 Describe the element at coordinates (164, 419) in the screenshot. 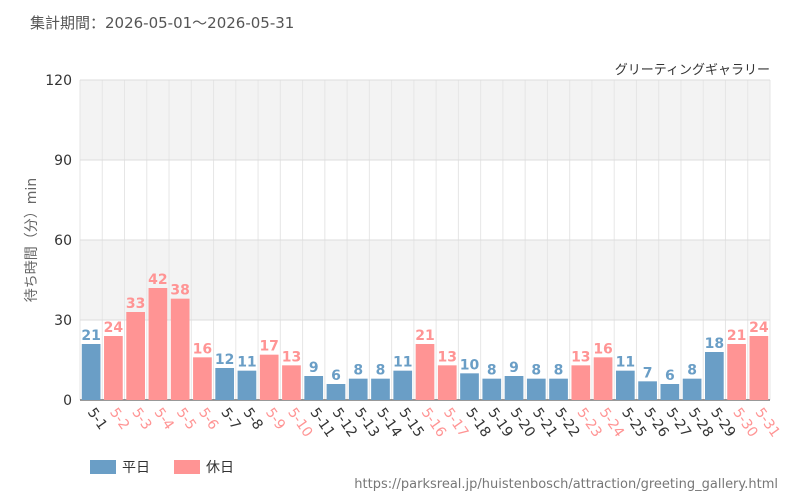

I see `x-tick-label: 5-4` at that location.